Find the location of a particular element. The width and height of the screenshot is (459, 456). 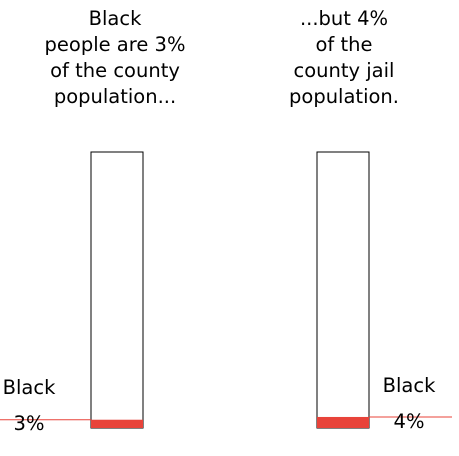

label-county-share: Black 3% is located at coordinates (29, 405).